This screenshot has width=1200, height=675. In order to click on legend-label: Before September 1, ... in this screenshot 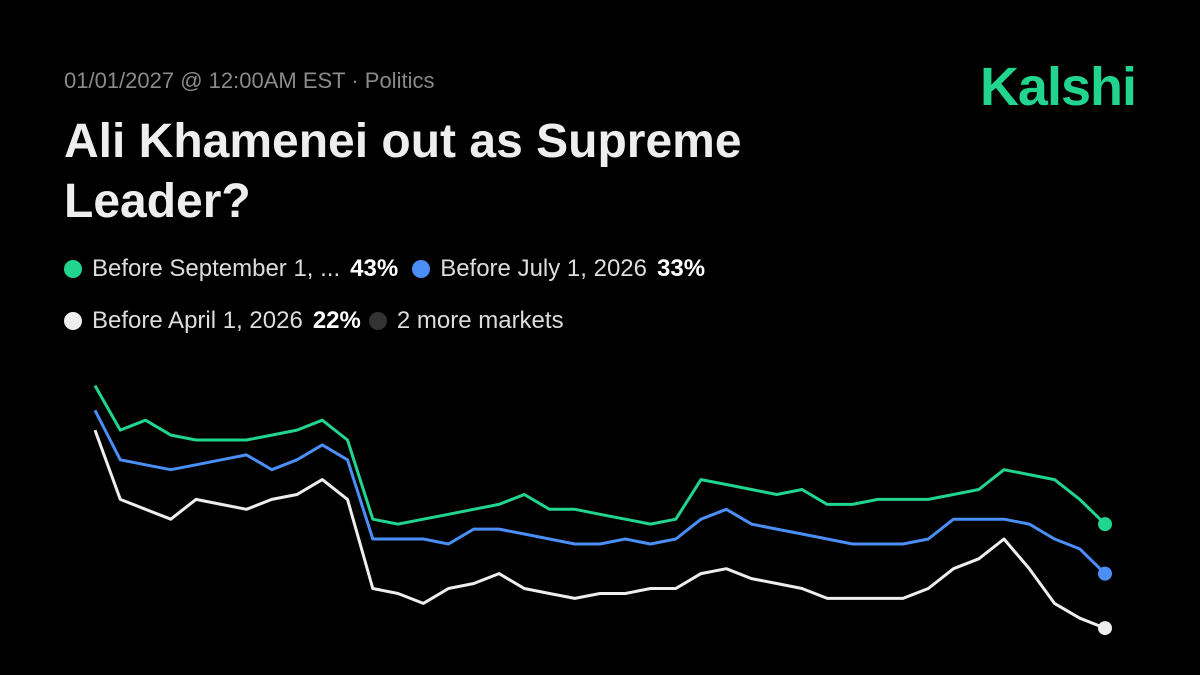, I will do `click(216, 268)`.